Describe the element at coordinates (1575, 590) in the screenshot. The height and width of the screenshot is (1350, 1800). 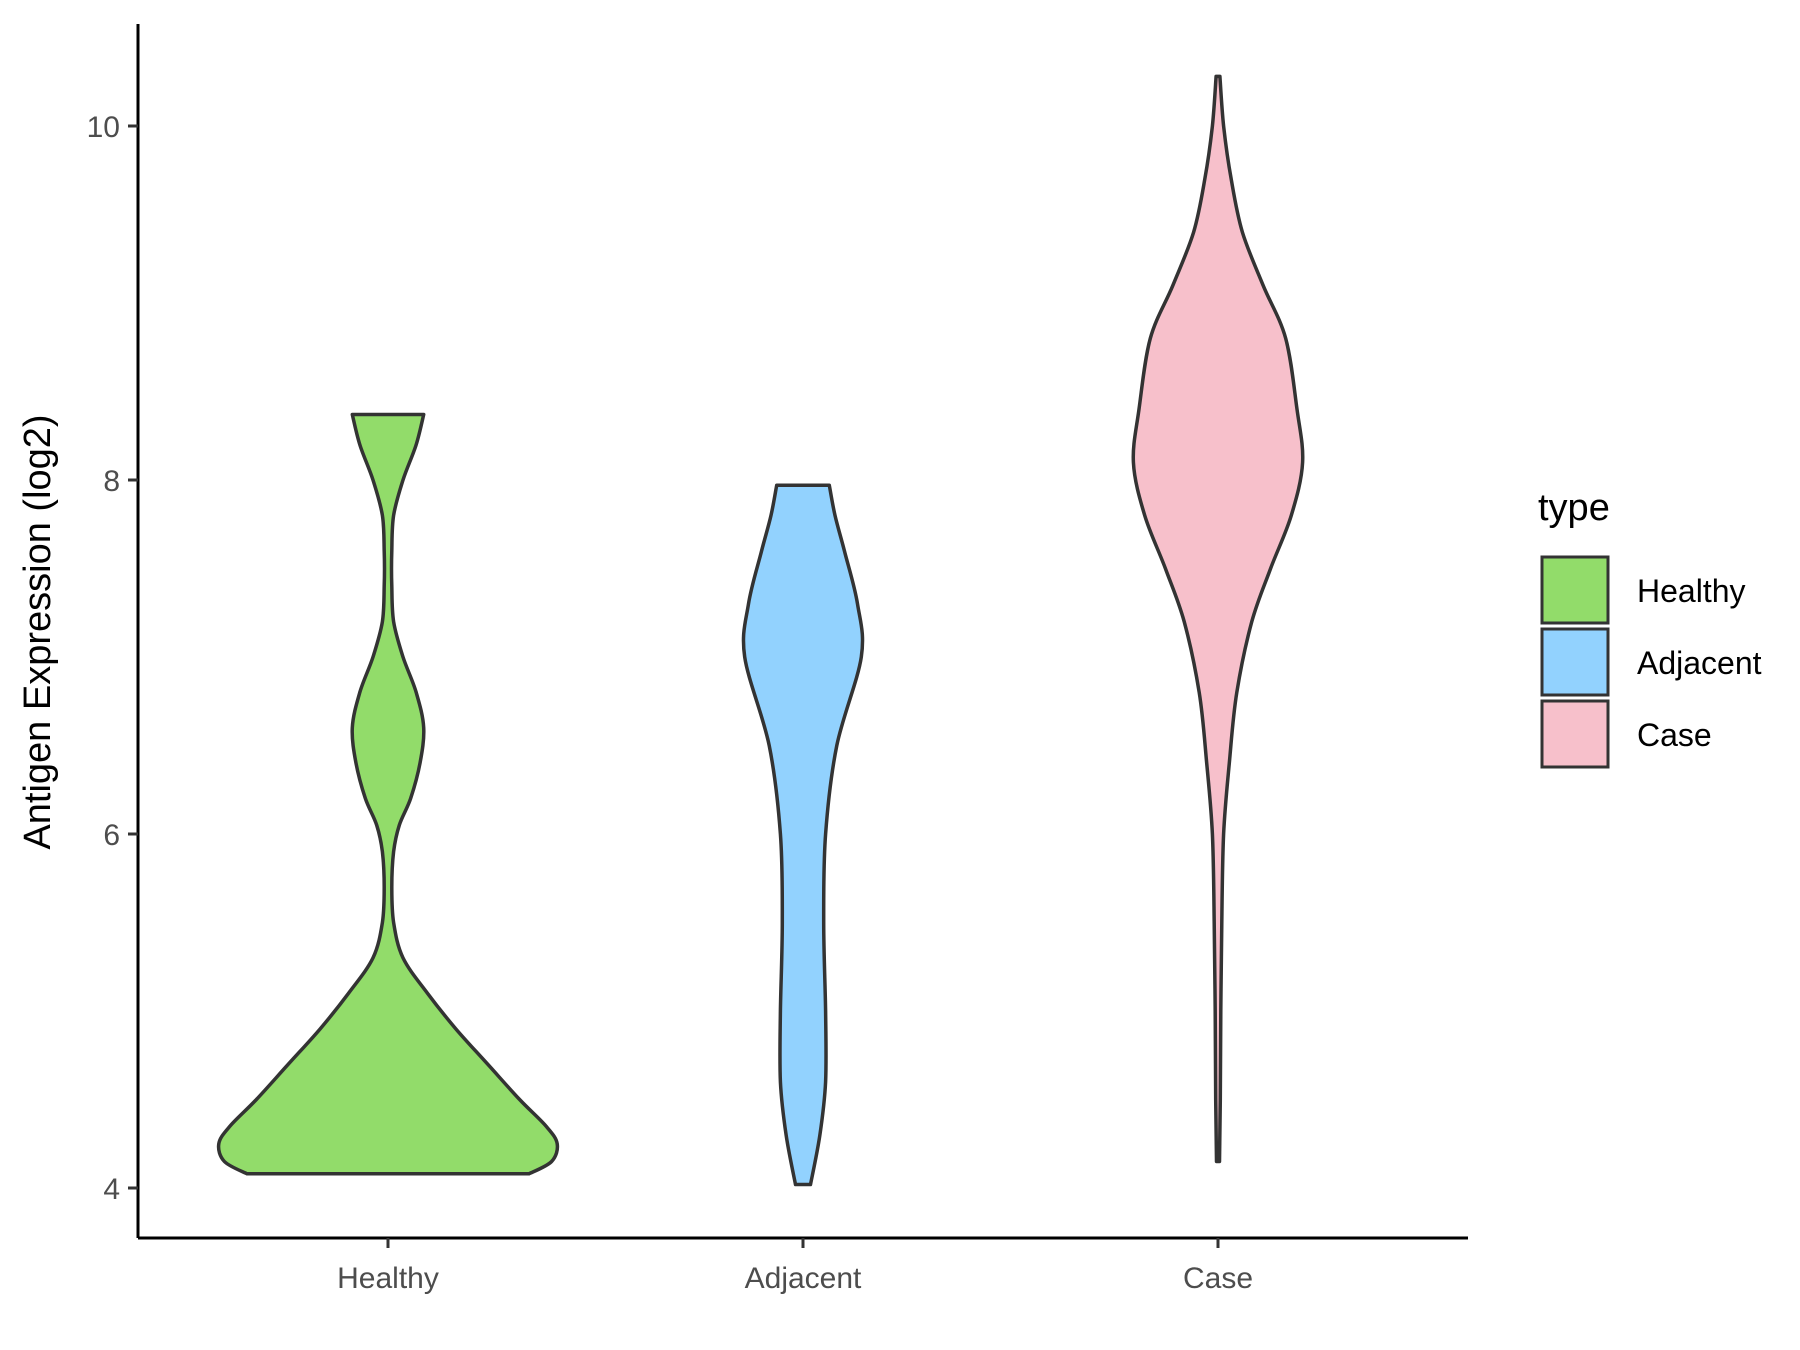
I see `legend-swatch-healthy` at that location.